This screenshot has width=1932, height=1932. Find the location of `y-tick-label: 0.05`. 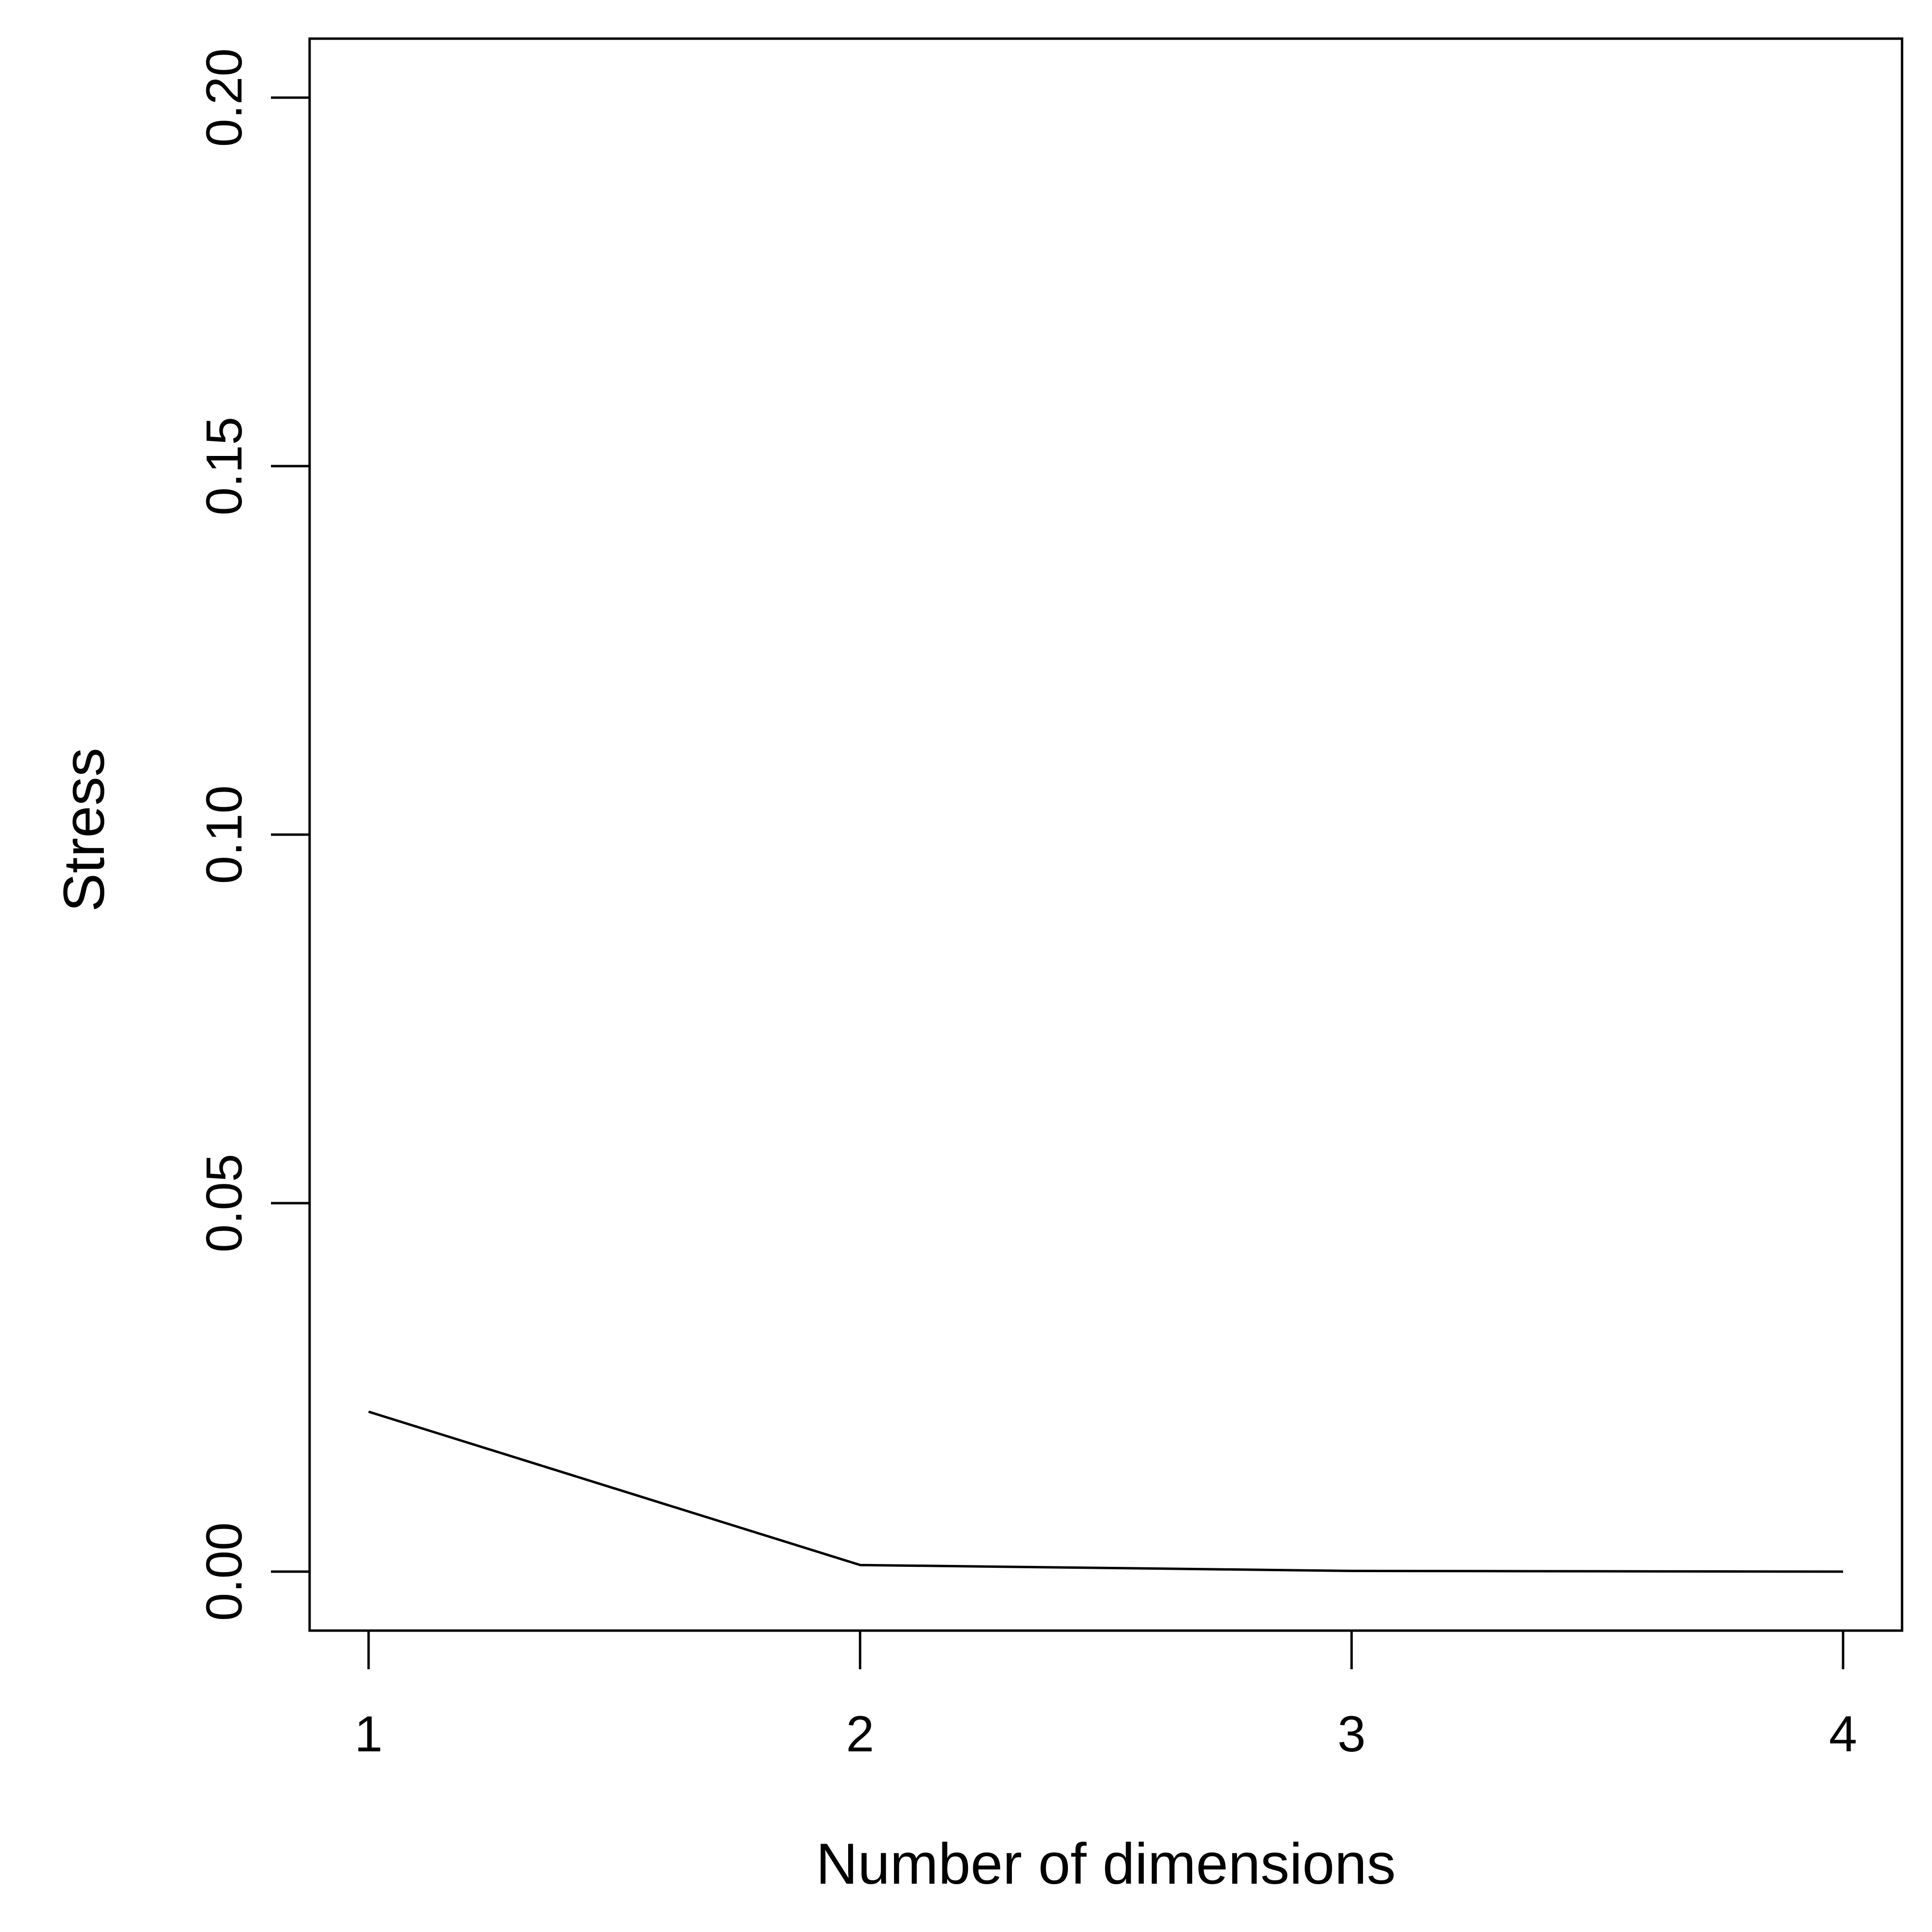

y-tick-label: 0.05 is located at coordinates (224, 1203).